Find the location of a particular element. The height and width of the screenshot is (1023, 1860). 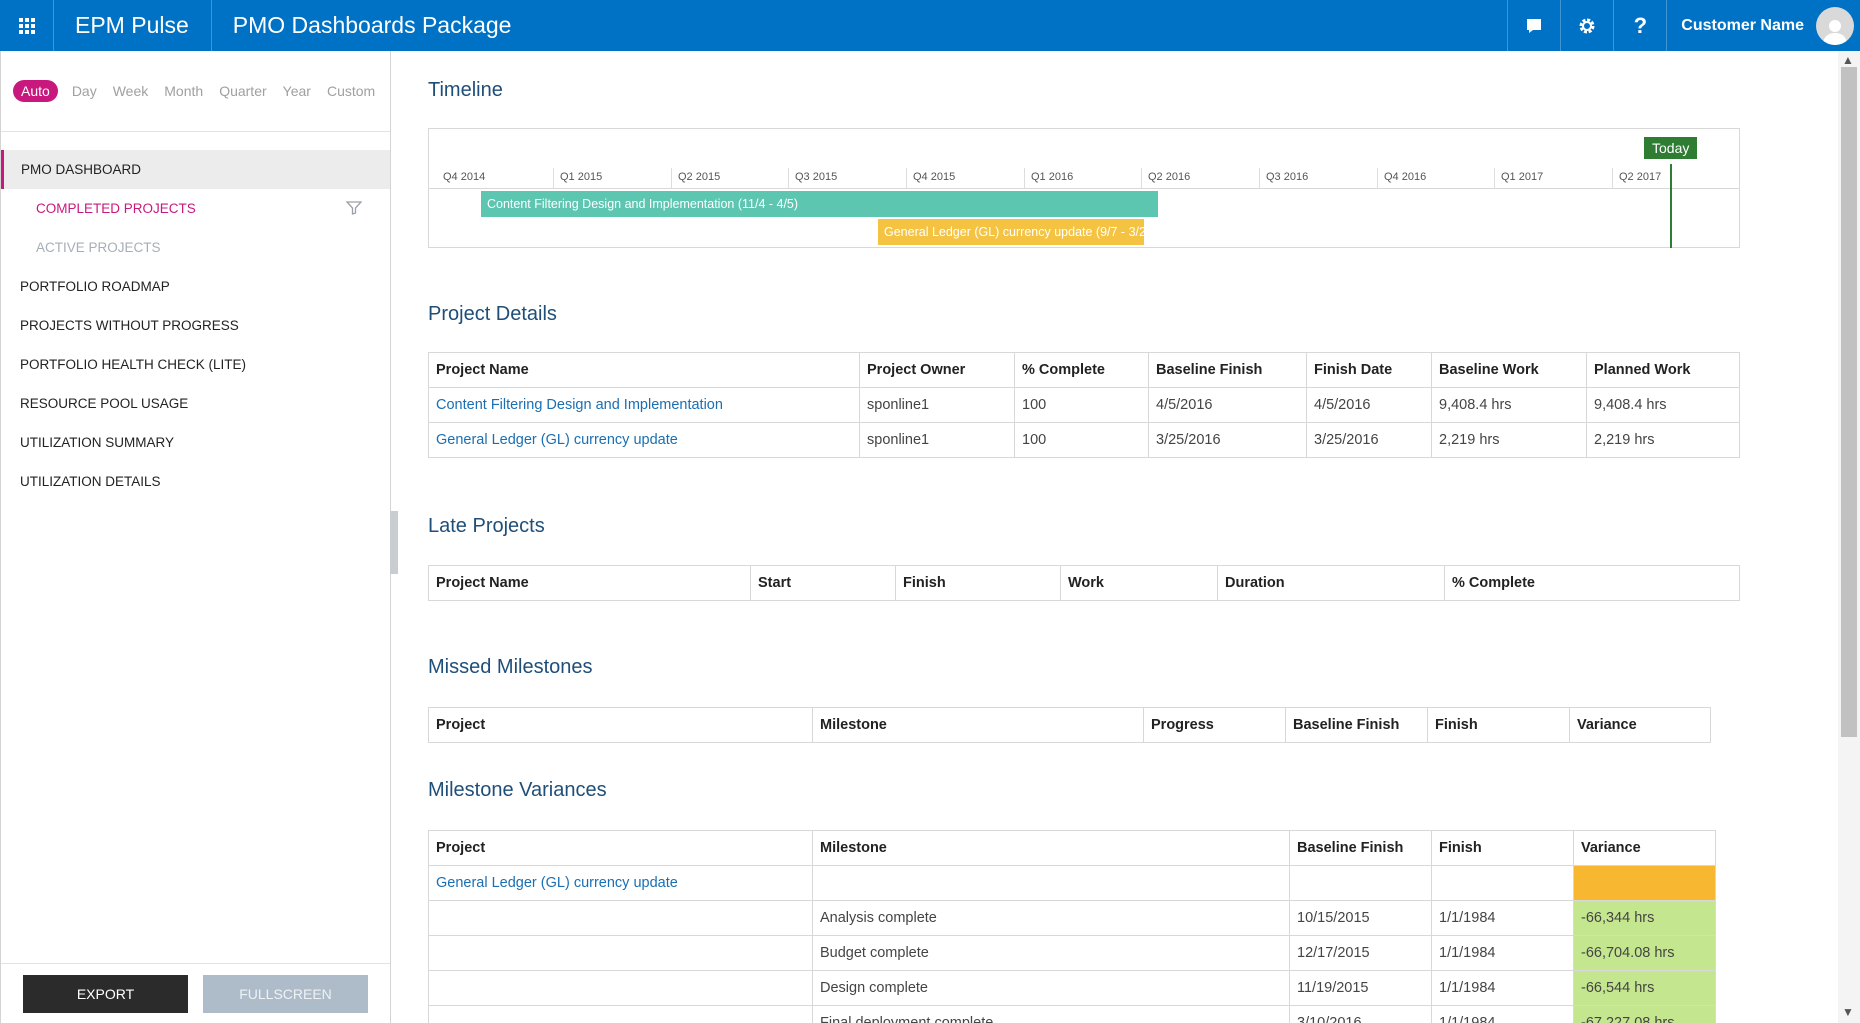

variance-cell: -67,227.08 hrs is located at coordinates (1644, 1014).